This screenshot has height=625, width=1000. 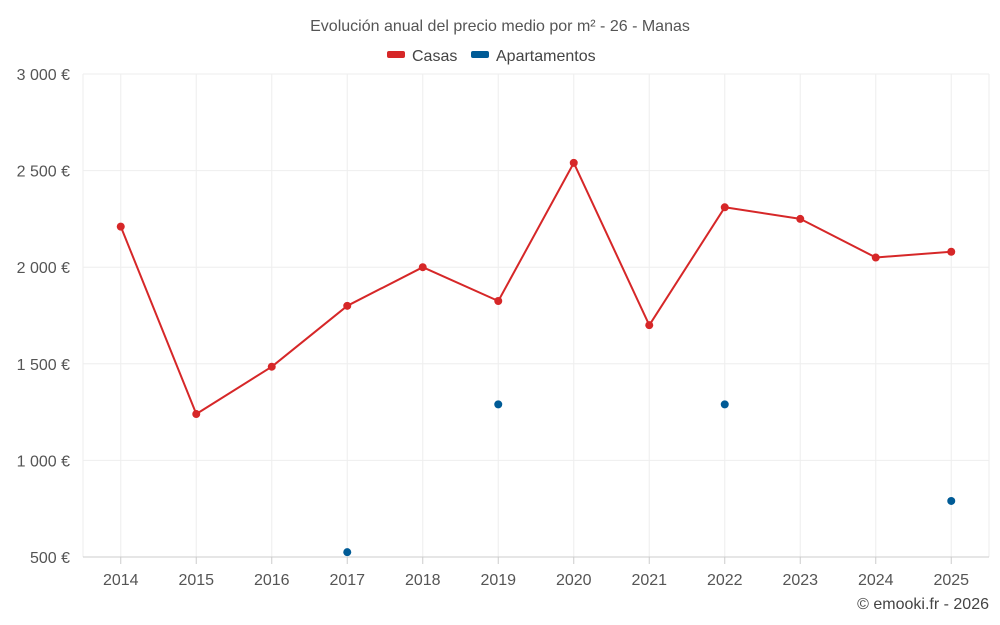 What do you see at coordinates (43, 268) in the screenshot?
I see `y-tick-label: 2 000 €` at bounding box center [43, 268].